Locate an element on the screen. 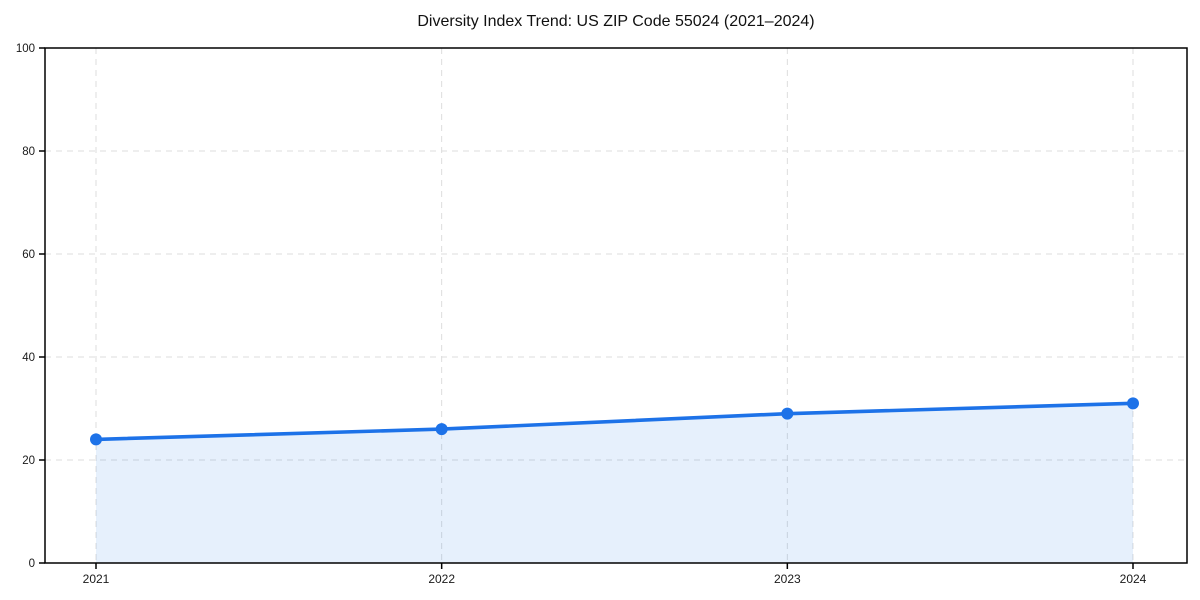 The image size is (1200, 600). y-tick-label: 0 is located at coordinates (32, 564).